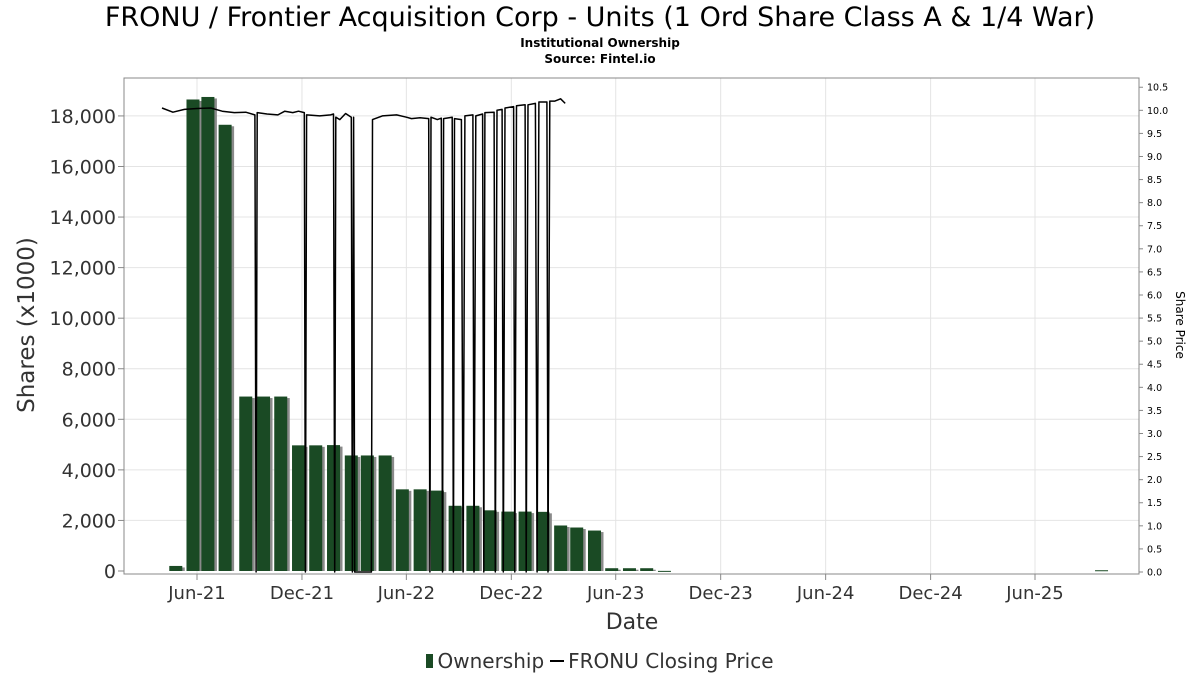 The height and width of the screenshot is (675, 1200). Describe the element at coordinates (406, 593) in the screenshot. I see `x-tick-label: Jun-22` at that location.